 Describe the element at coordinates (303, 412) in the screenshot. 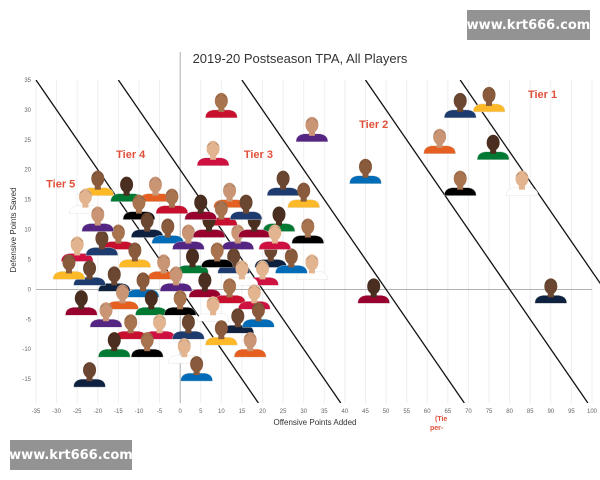

I see `x-tick-label: 30` at that location.